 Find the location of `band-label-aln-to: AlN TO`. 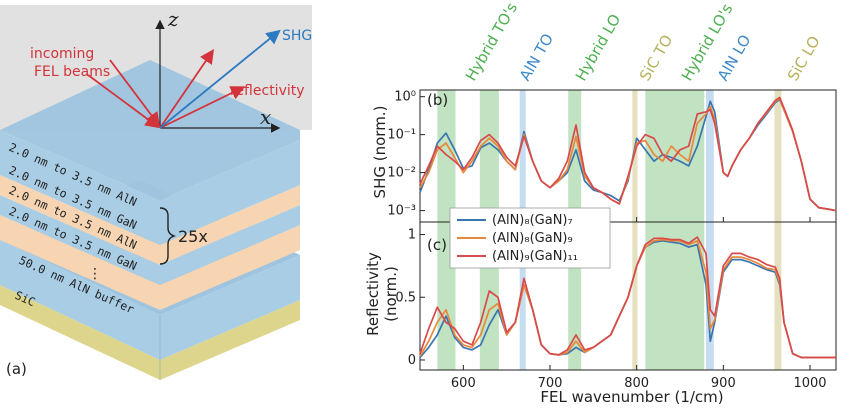

band-label-aln-to: AlN TO is located at coordinates (536, 57).